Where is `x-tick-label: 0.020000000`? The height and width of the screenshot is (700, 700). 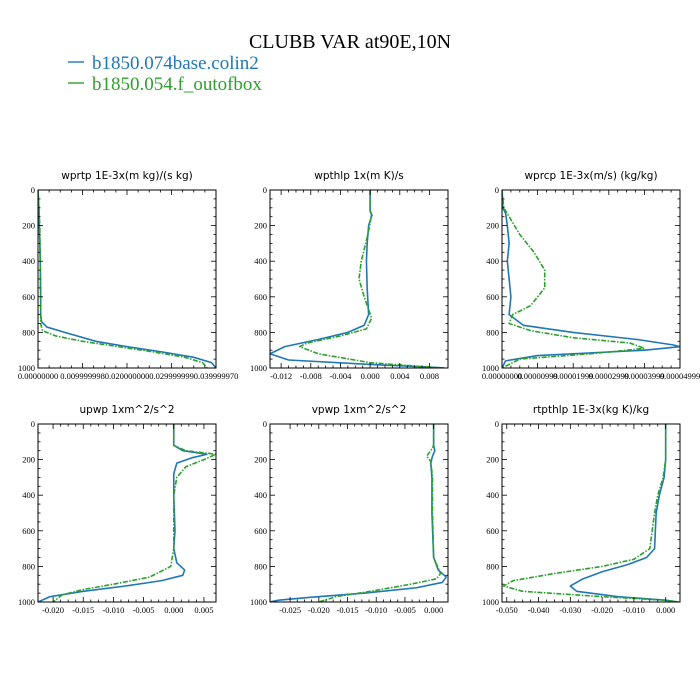
x-tick-label: 0.020000000 is located at coordinates (127, 376).